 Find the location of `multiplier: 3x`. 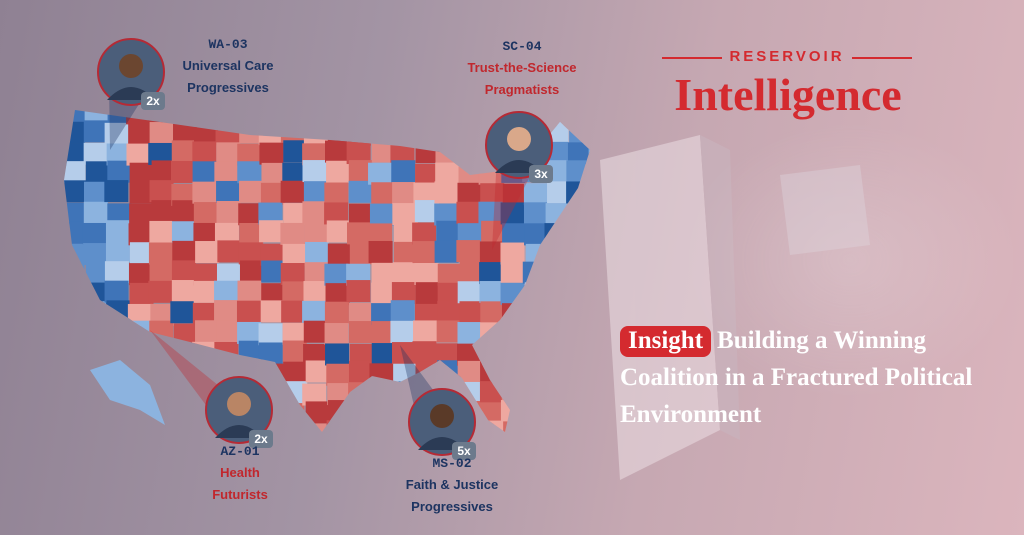

multiplier: 3x is located at coordinates (541, 174).